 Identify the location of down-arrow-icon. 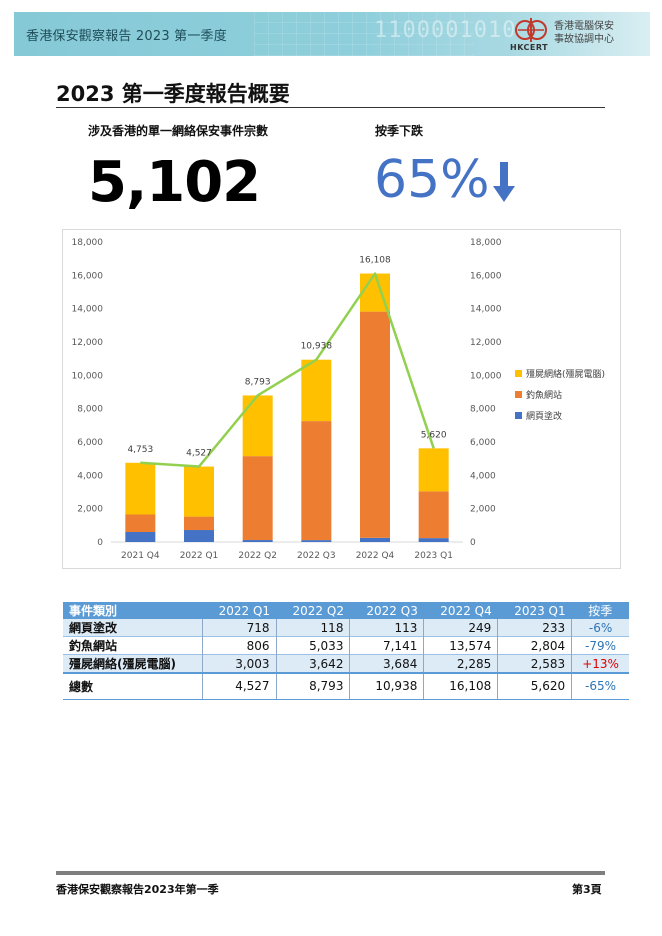
(504, 182).